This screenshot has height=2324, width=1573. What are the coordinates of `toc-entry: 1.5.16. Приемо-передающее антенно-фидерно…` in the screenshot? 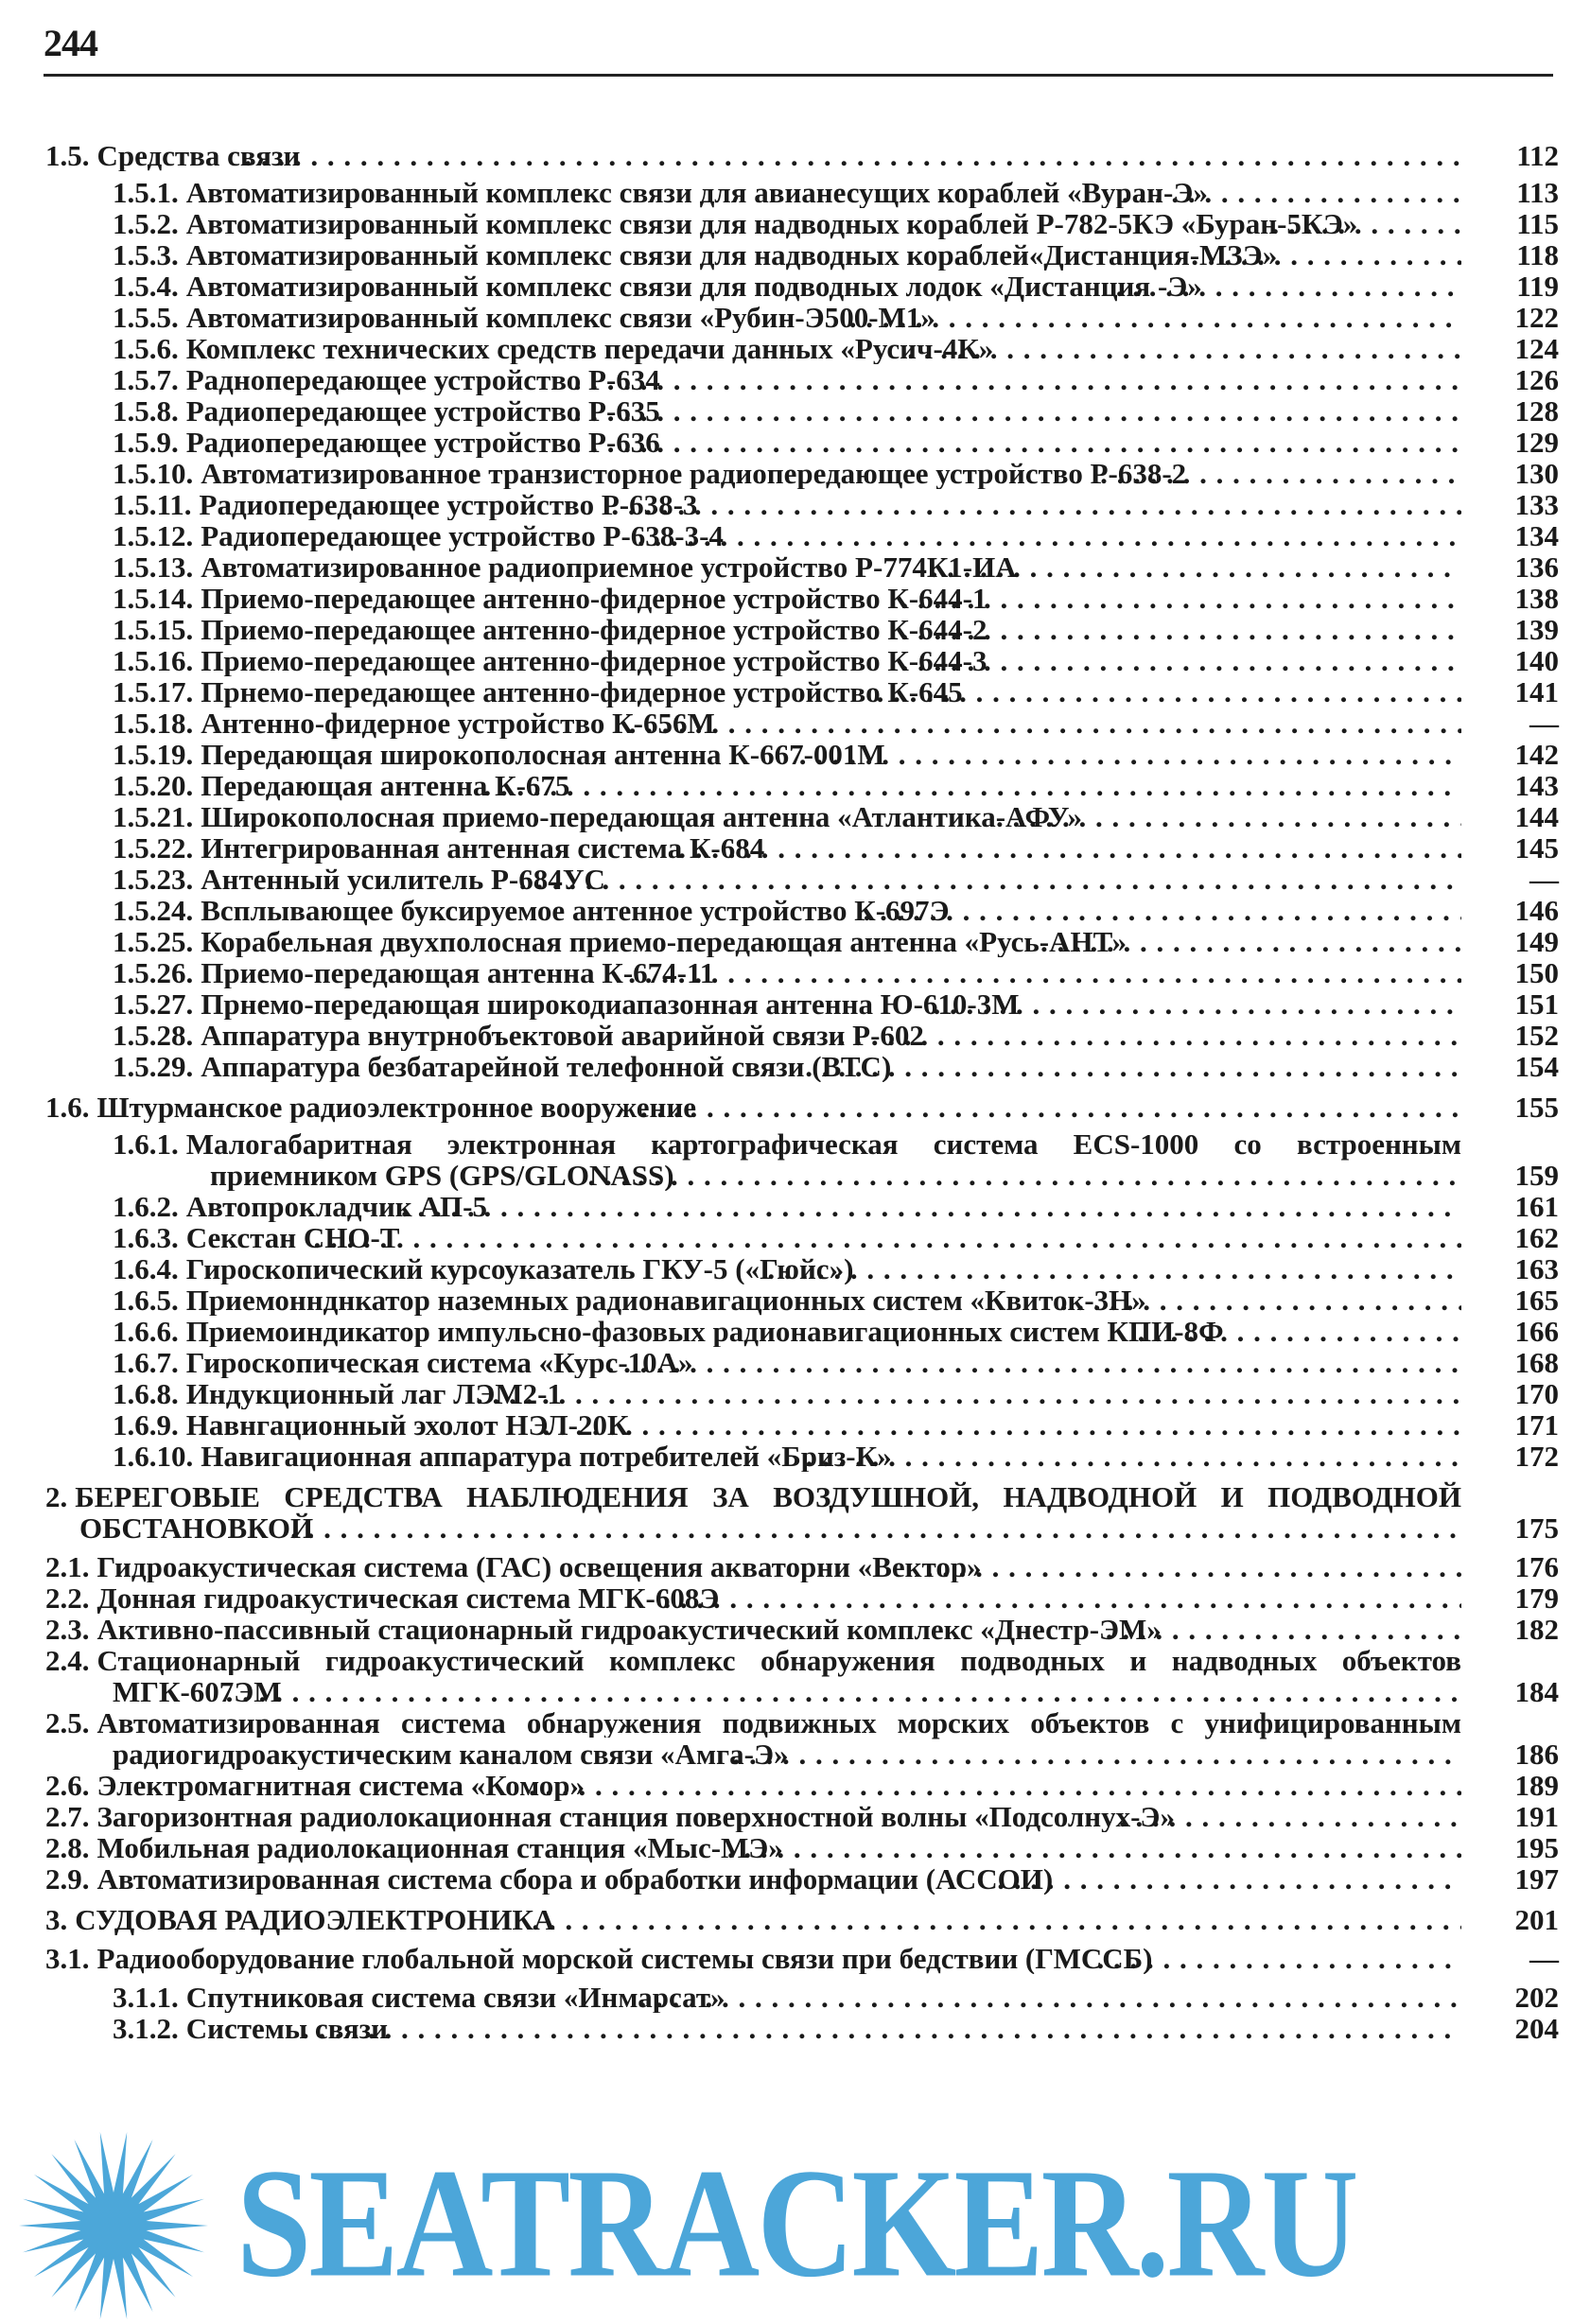 It's located at (802, 661).